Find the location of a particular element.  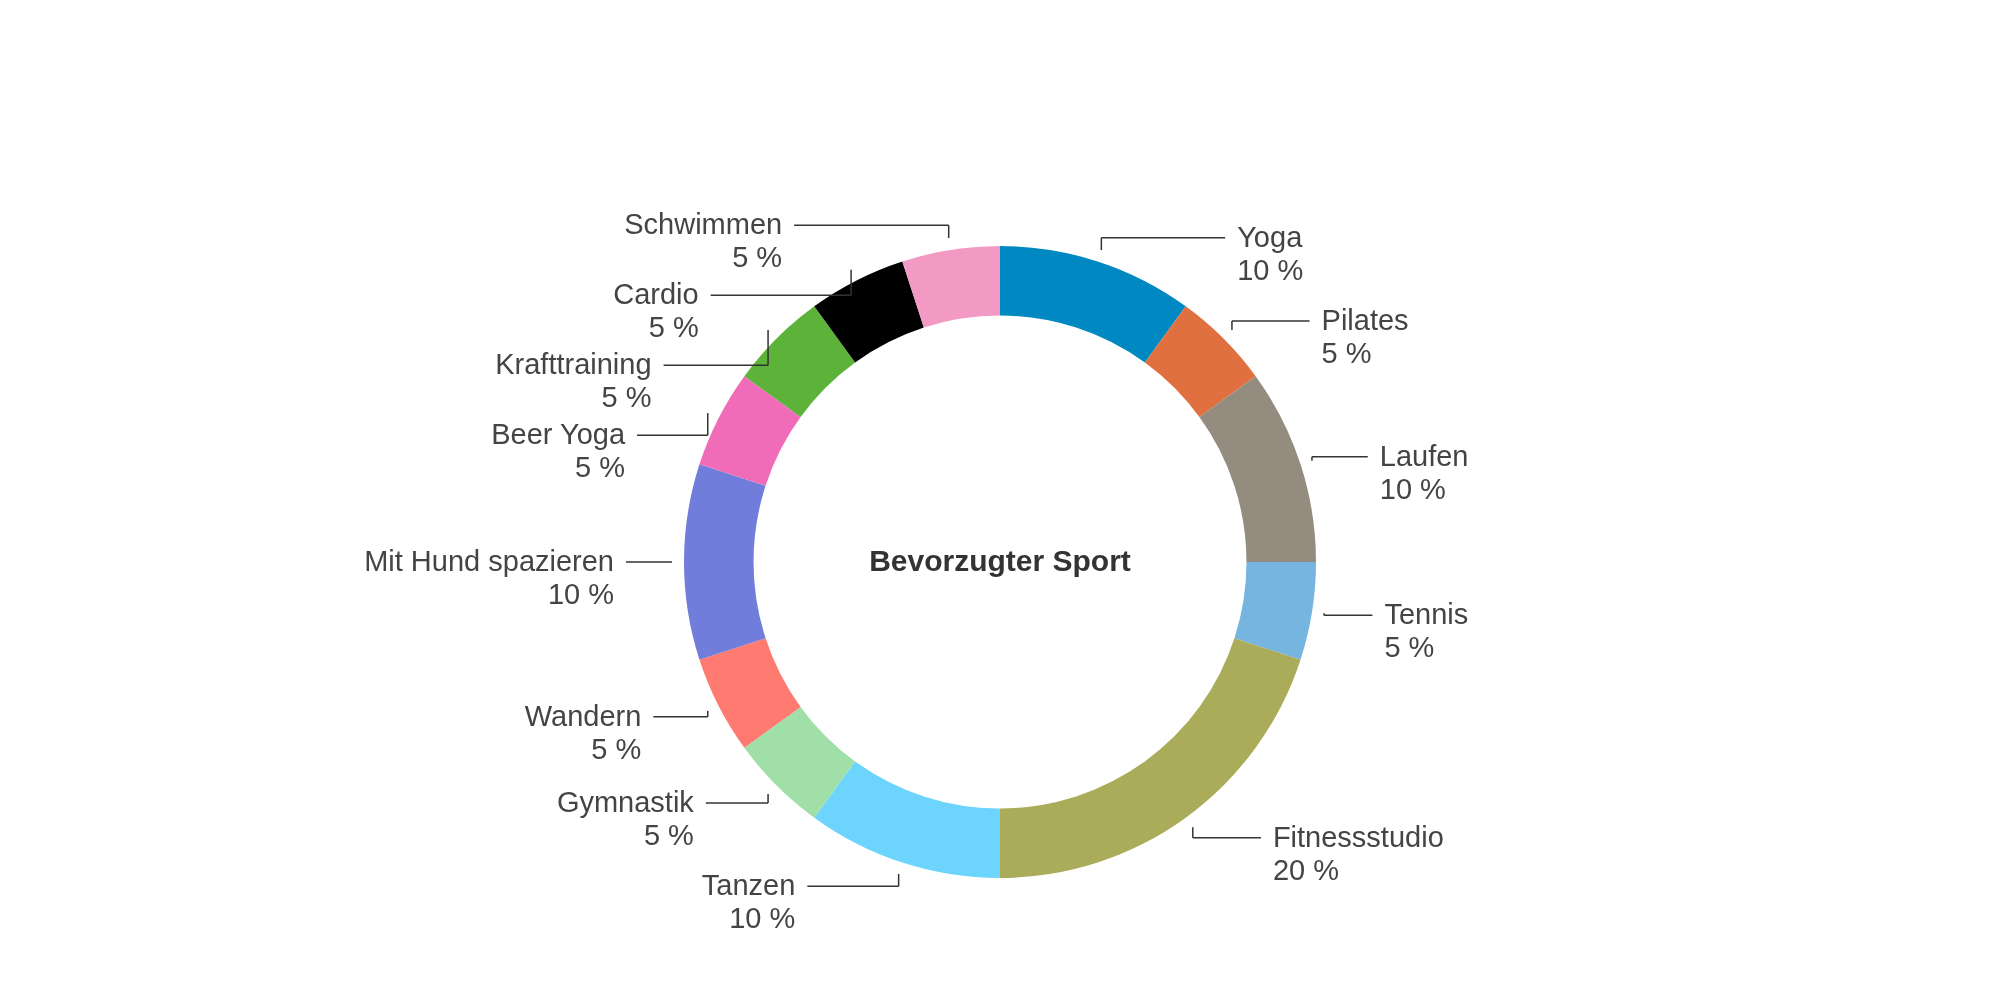

slice-label: Fitnessstudio is located at coordinates (1358, 836).